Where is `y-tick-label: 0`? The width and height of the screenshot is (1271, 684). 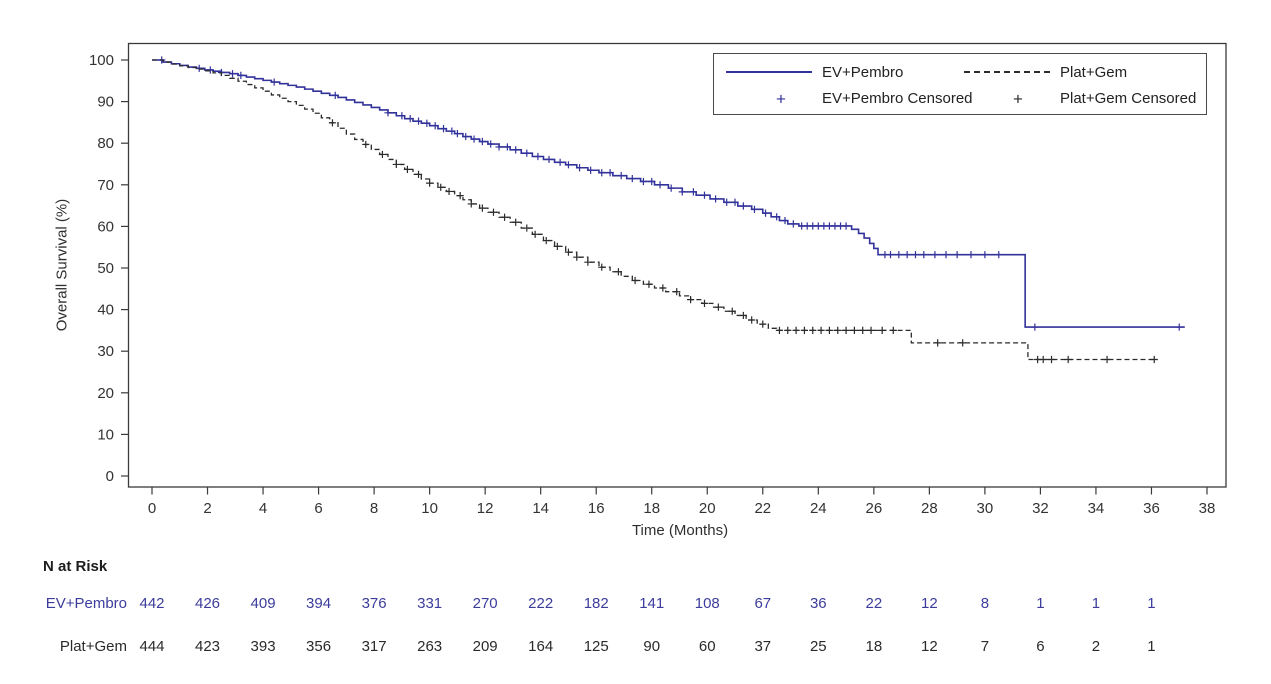
y-tick-label: 0 is located at coordinates (110, 476).